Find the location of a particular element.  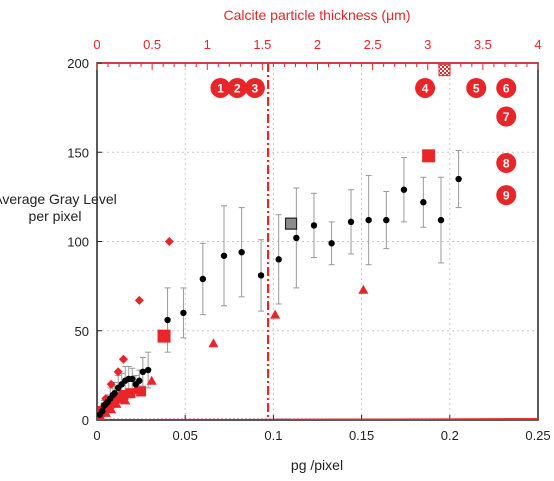

top-tick-label: 3 is located at coordinates (427, 44).